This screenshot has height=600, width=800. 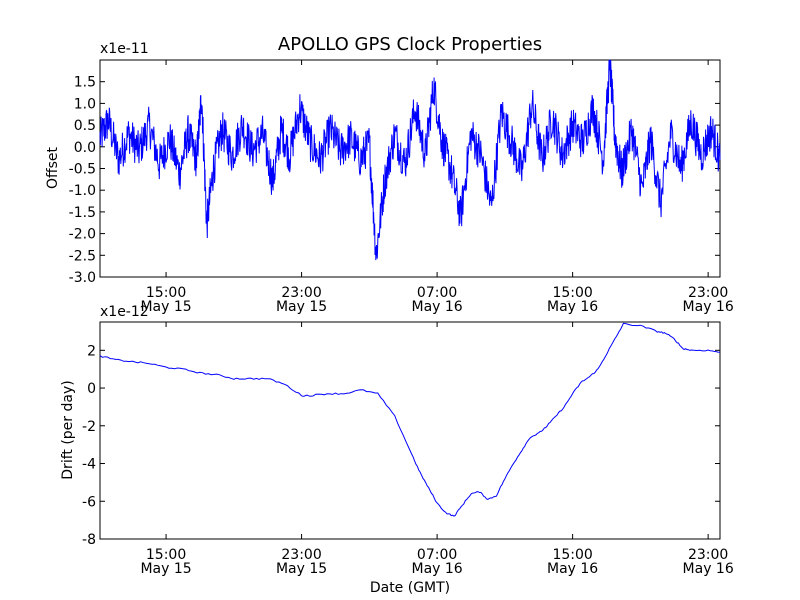 I want to click on top-y-tick-label: -2.5, so click(x=82, y=256).